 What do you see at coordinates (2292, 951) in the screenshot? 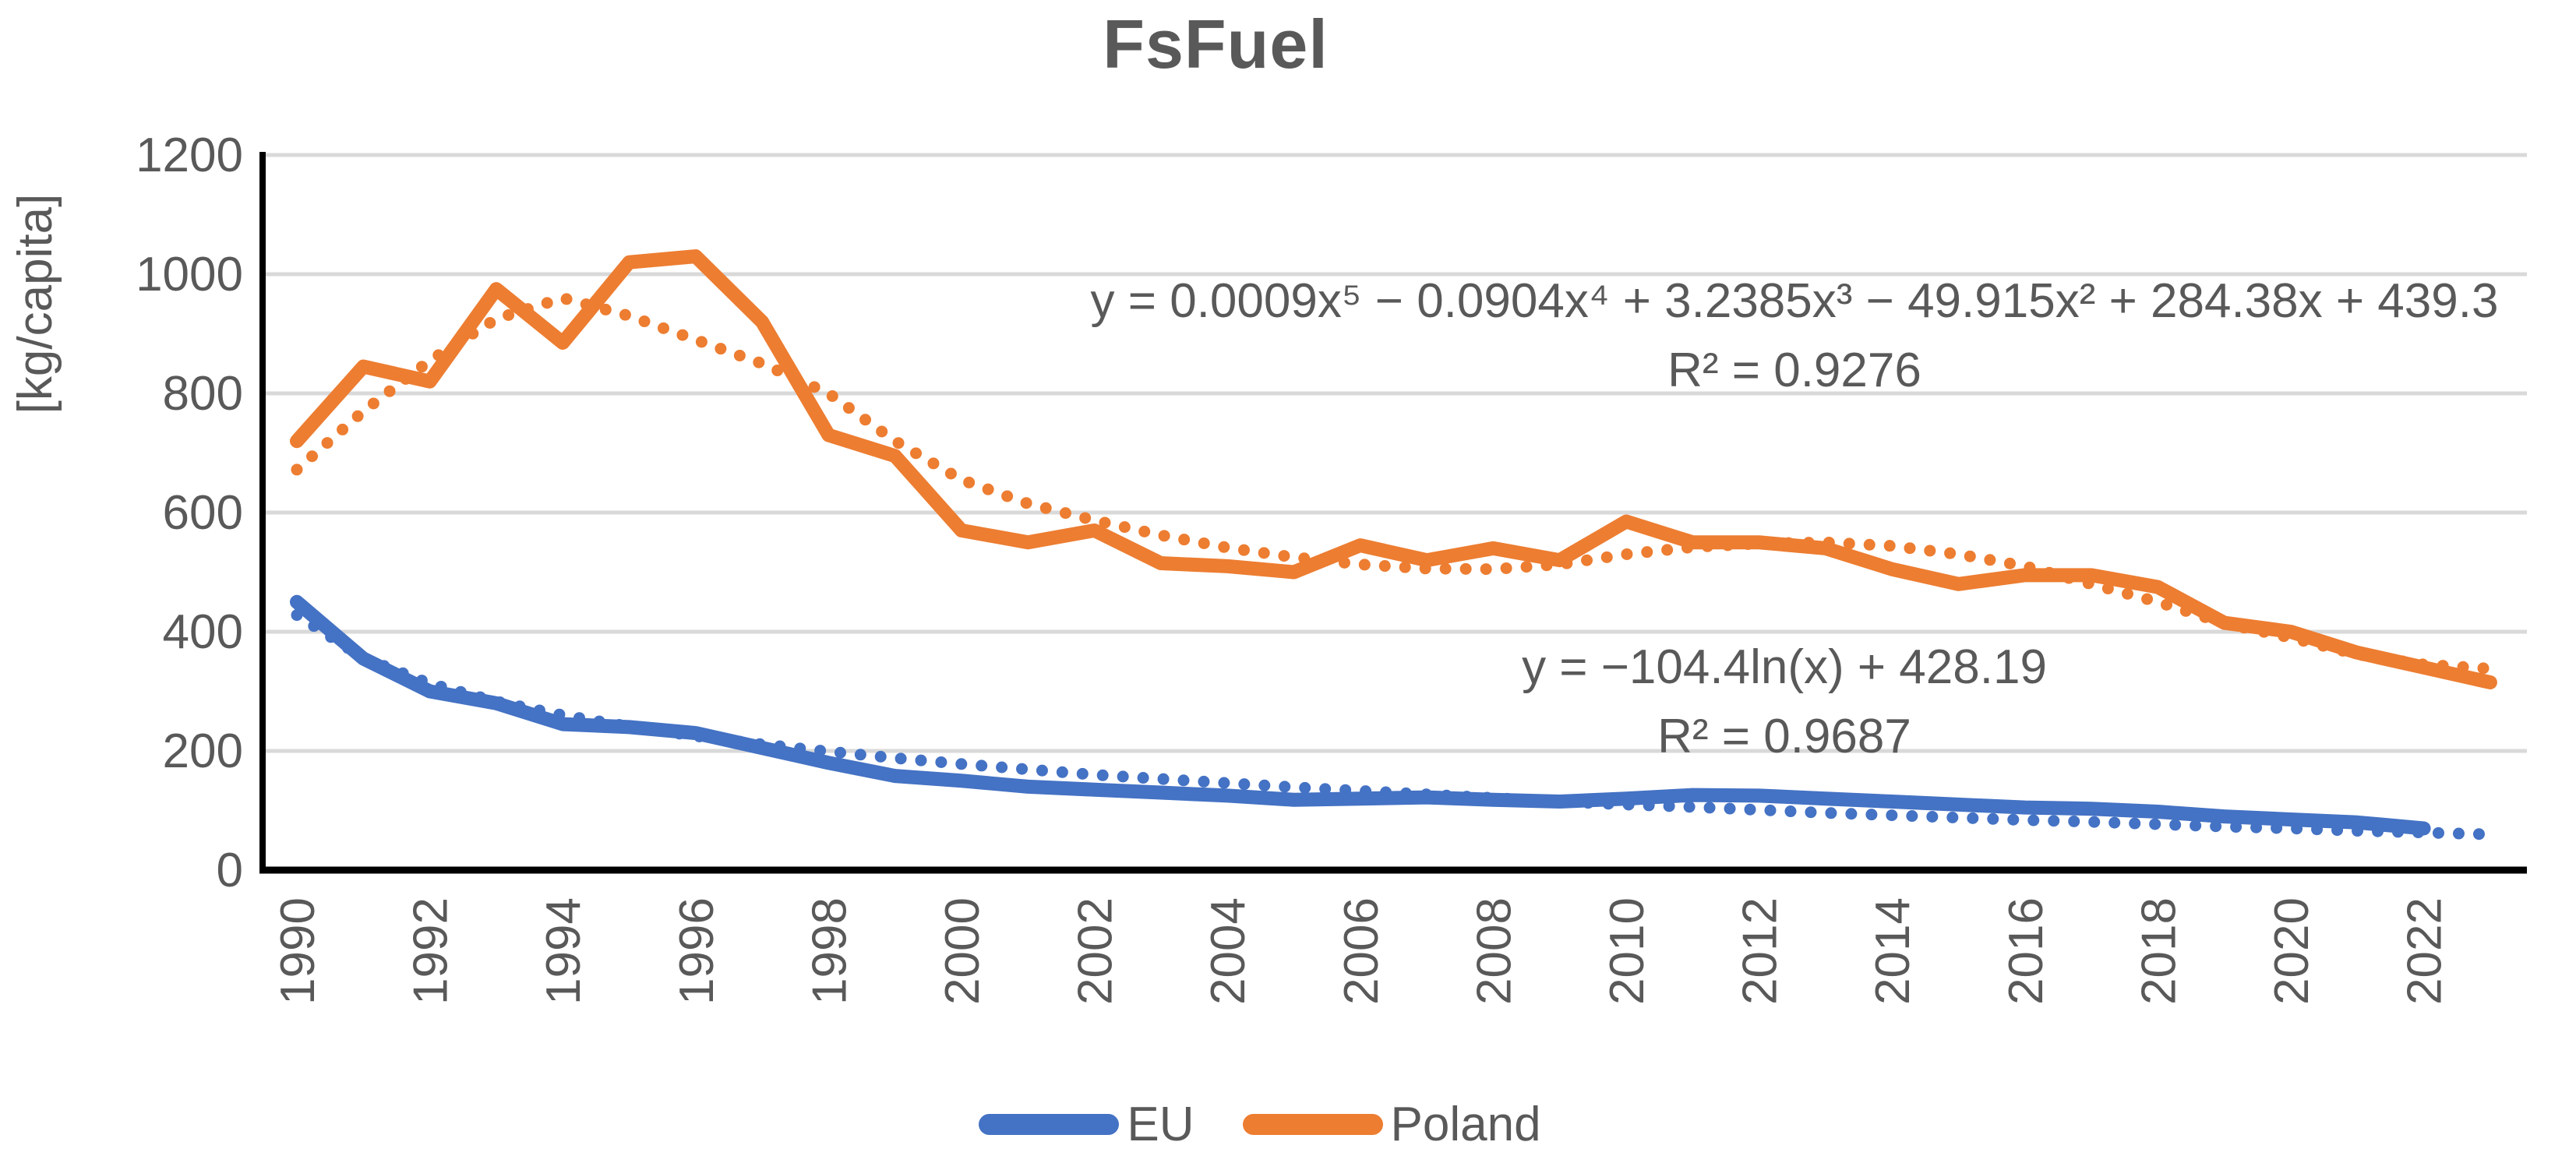
I see `x-tick-label: 2020` at bounding box center [2292, 951].